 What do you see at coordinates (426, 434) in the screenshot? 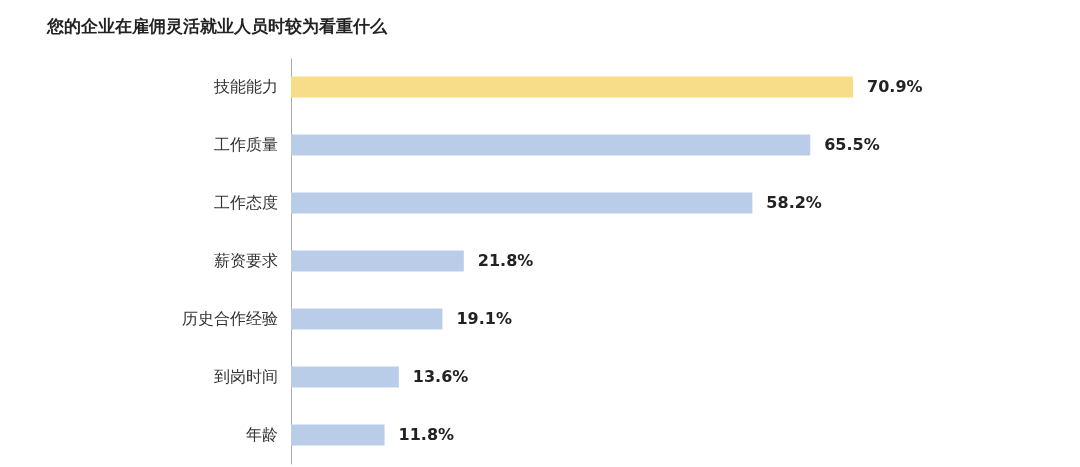
I see `data-label: 11.8%` at bounding box center [426, 434].